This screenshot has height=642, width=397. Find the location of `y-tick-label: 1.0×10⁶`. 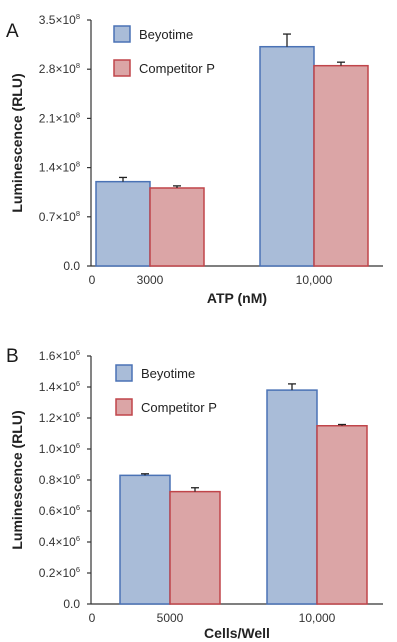

y-tick-label: 1.0×10⁶ is located at coordinates (59, 448).